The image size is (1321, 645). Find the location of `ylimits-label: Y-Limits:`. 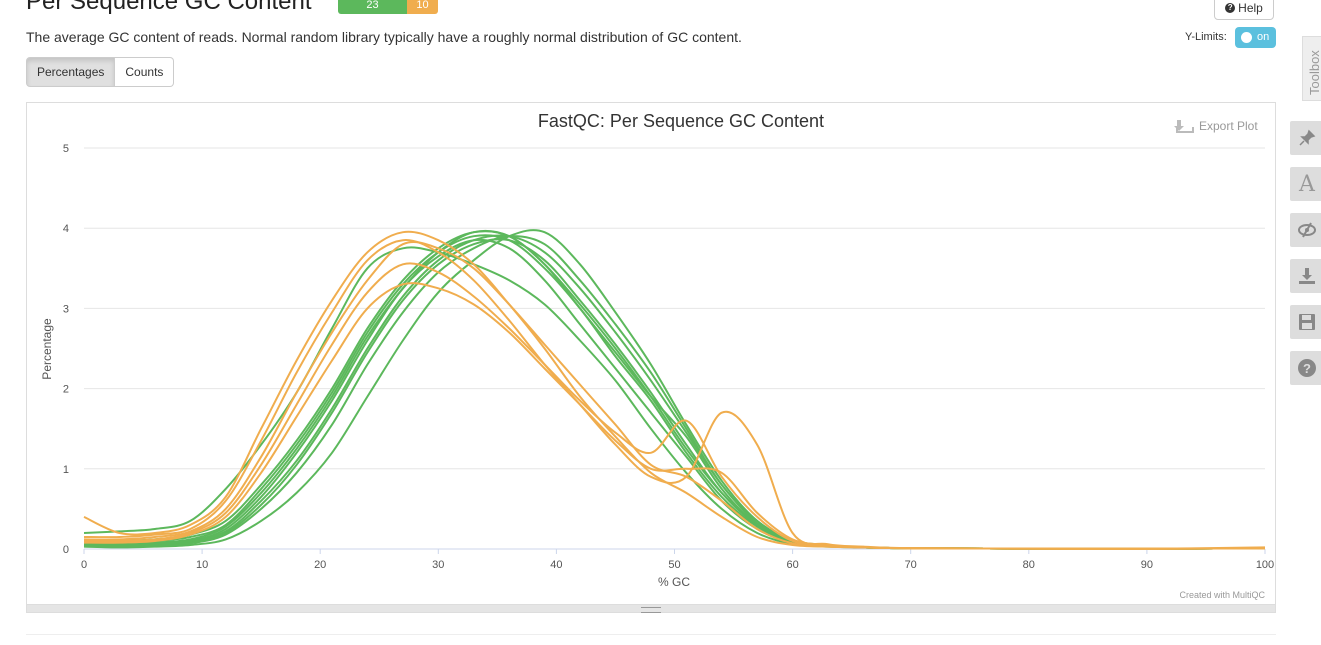

ylimits-label: Y-Limits: is located at coordinates (1206, 37).